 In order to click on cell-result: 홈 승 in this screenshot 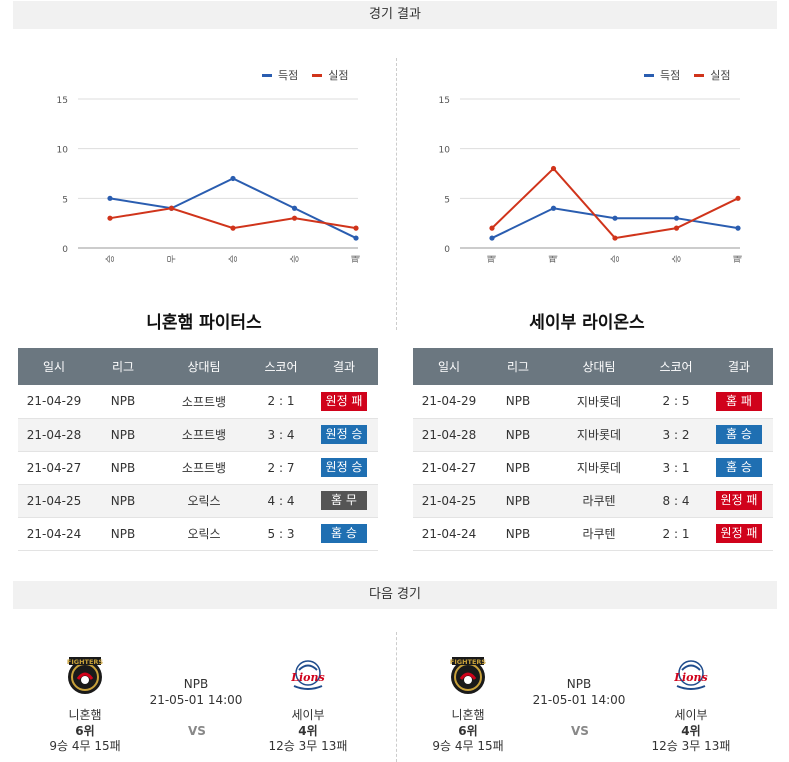, I will do `click(739, 435)`.